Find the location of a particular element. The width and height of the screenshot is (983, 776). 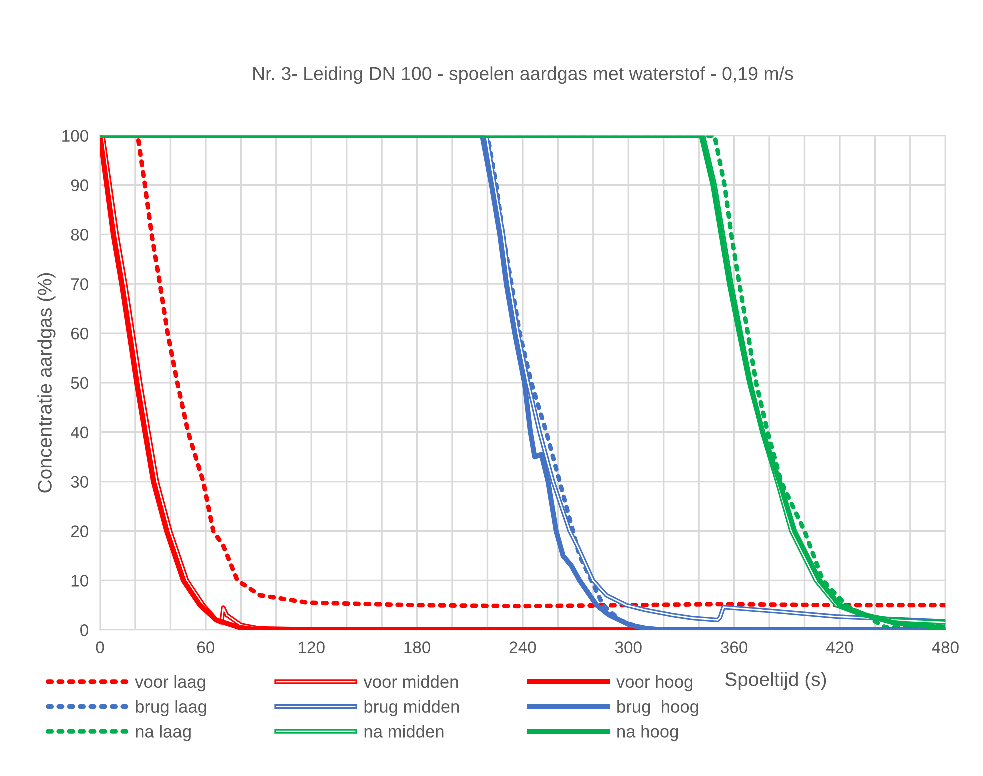

x-axis-title: Spoeltijd (s) is located at coordinates (776, 681).